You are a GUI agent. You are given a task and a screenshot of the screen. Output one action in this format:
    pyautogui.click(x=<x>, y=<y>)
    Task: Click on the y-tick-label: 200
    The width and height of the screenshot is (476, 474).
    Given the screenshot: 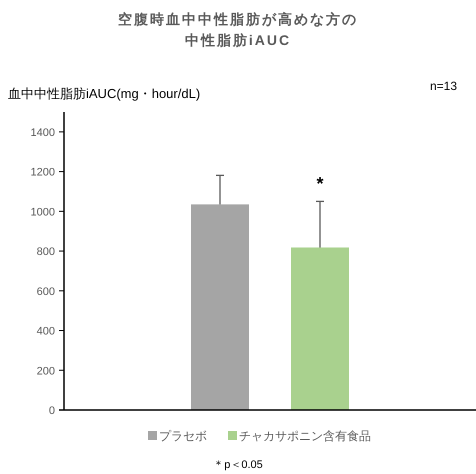 What is the action you would take?
    pyautogui.click(x=45, y=371)
    